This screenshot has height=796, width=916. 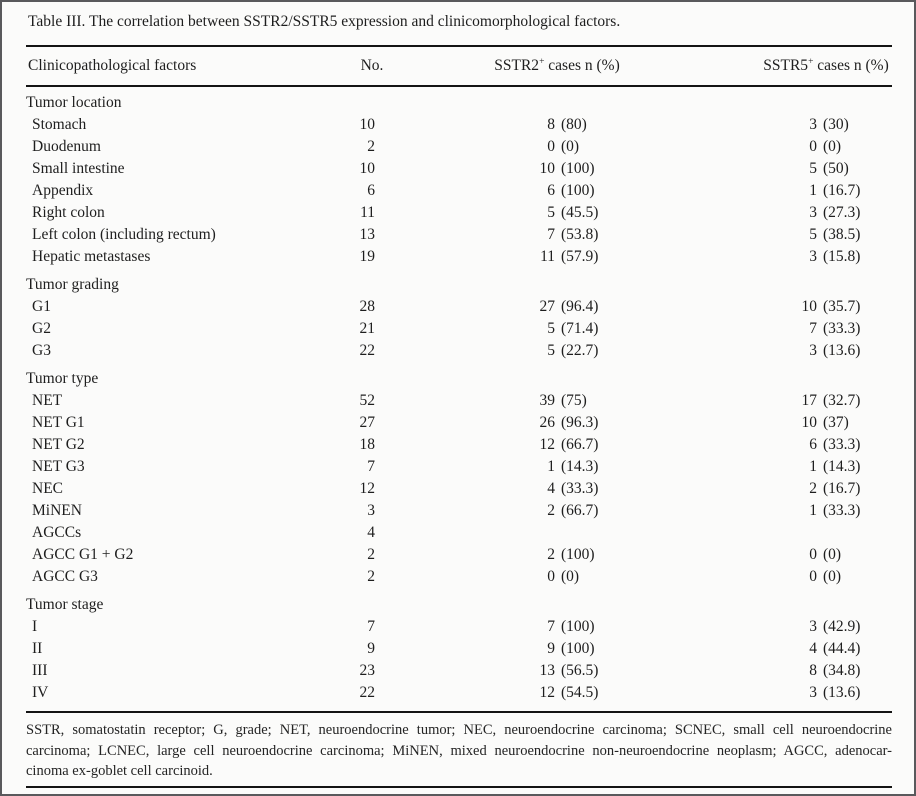 What do you see at coordinates (459, 86) in the screenshot?
I see `rule-header-separator` at bounding box center [459, 86].